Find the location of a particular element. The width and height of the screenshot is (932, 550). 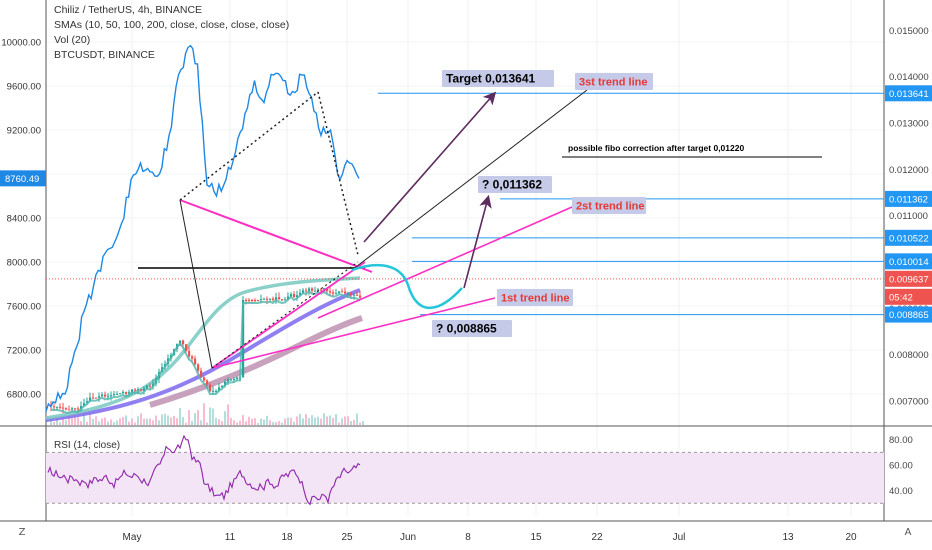

rsi-legend: RSI (14, close) is located at coordinates (87, 445).